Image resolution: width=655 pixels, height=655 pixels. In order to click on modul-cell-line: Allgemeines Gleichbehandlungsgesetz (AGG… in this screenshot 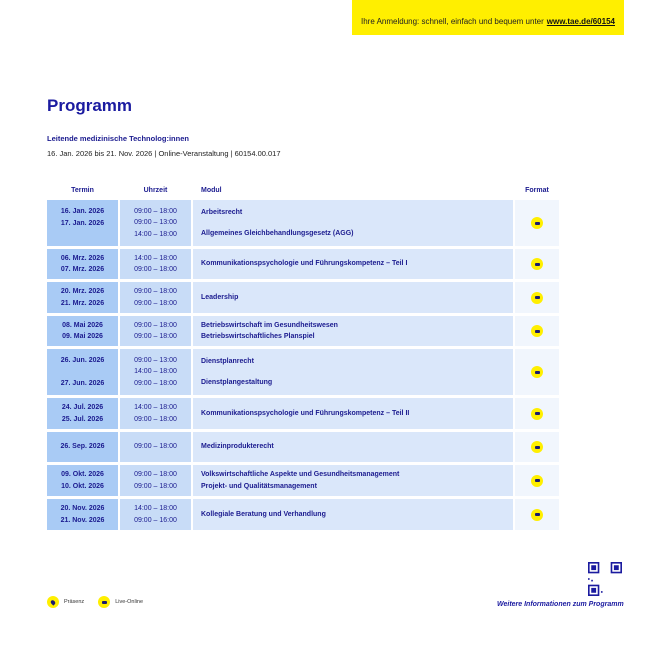, I will do `click(277, 233)`.